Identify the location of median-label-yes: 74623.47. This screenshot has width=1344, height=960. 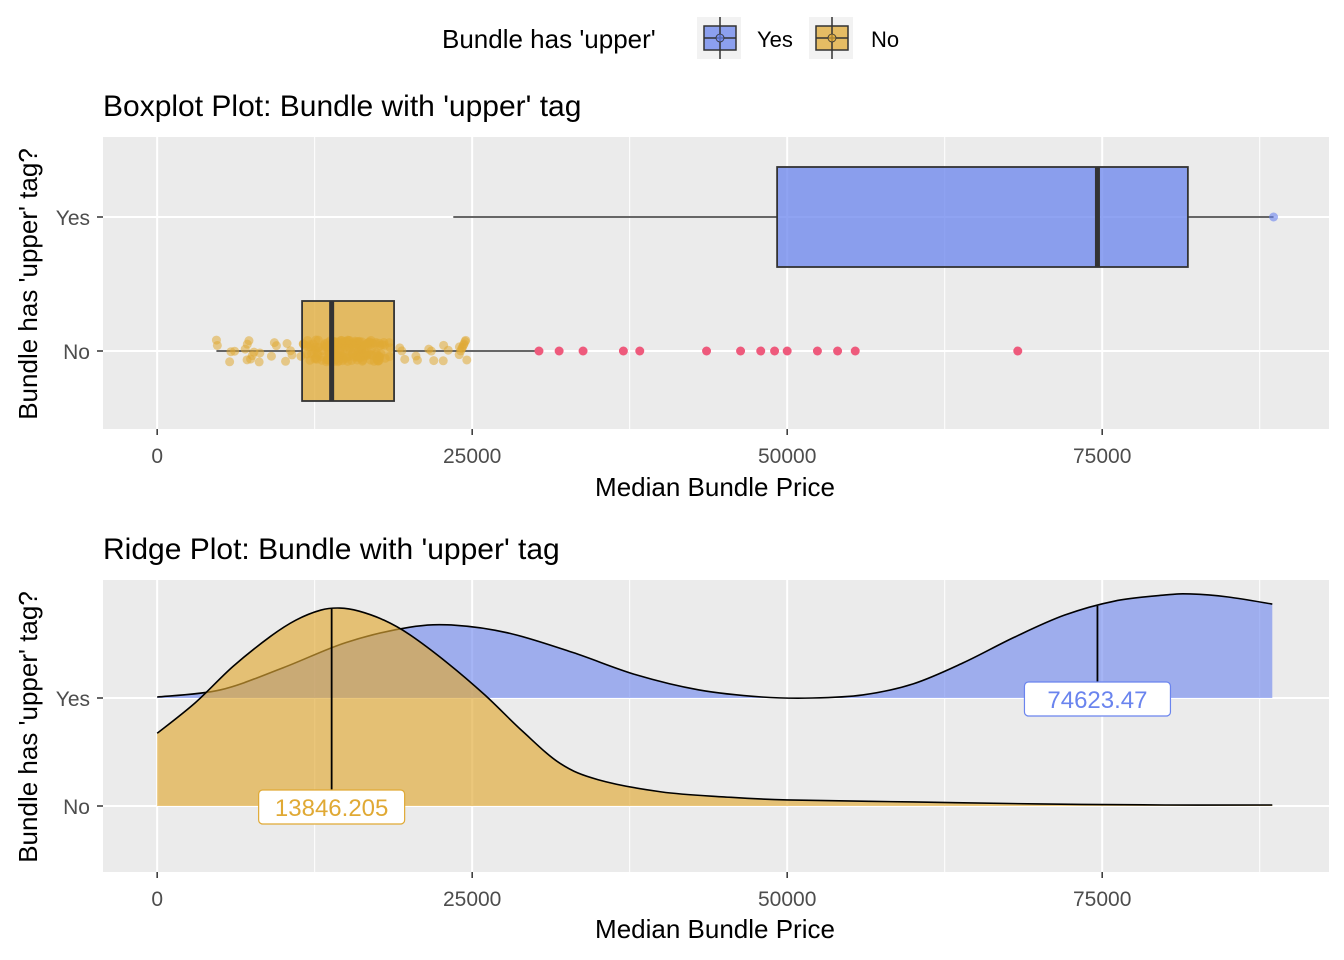
(1097, 700).